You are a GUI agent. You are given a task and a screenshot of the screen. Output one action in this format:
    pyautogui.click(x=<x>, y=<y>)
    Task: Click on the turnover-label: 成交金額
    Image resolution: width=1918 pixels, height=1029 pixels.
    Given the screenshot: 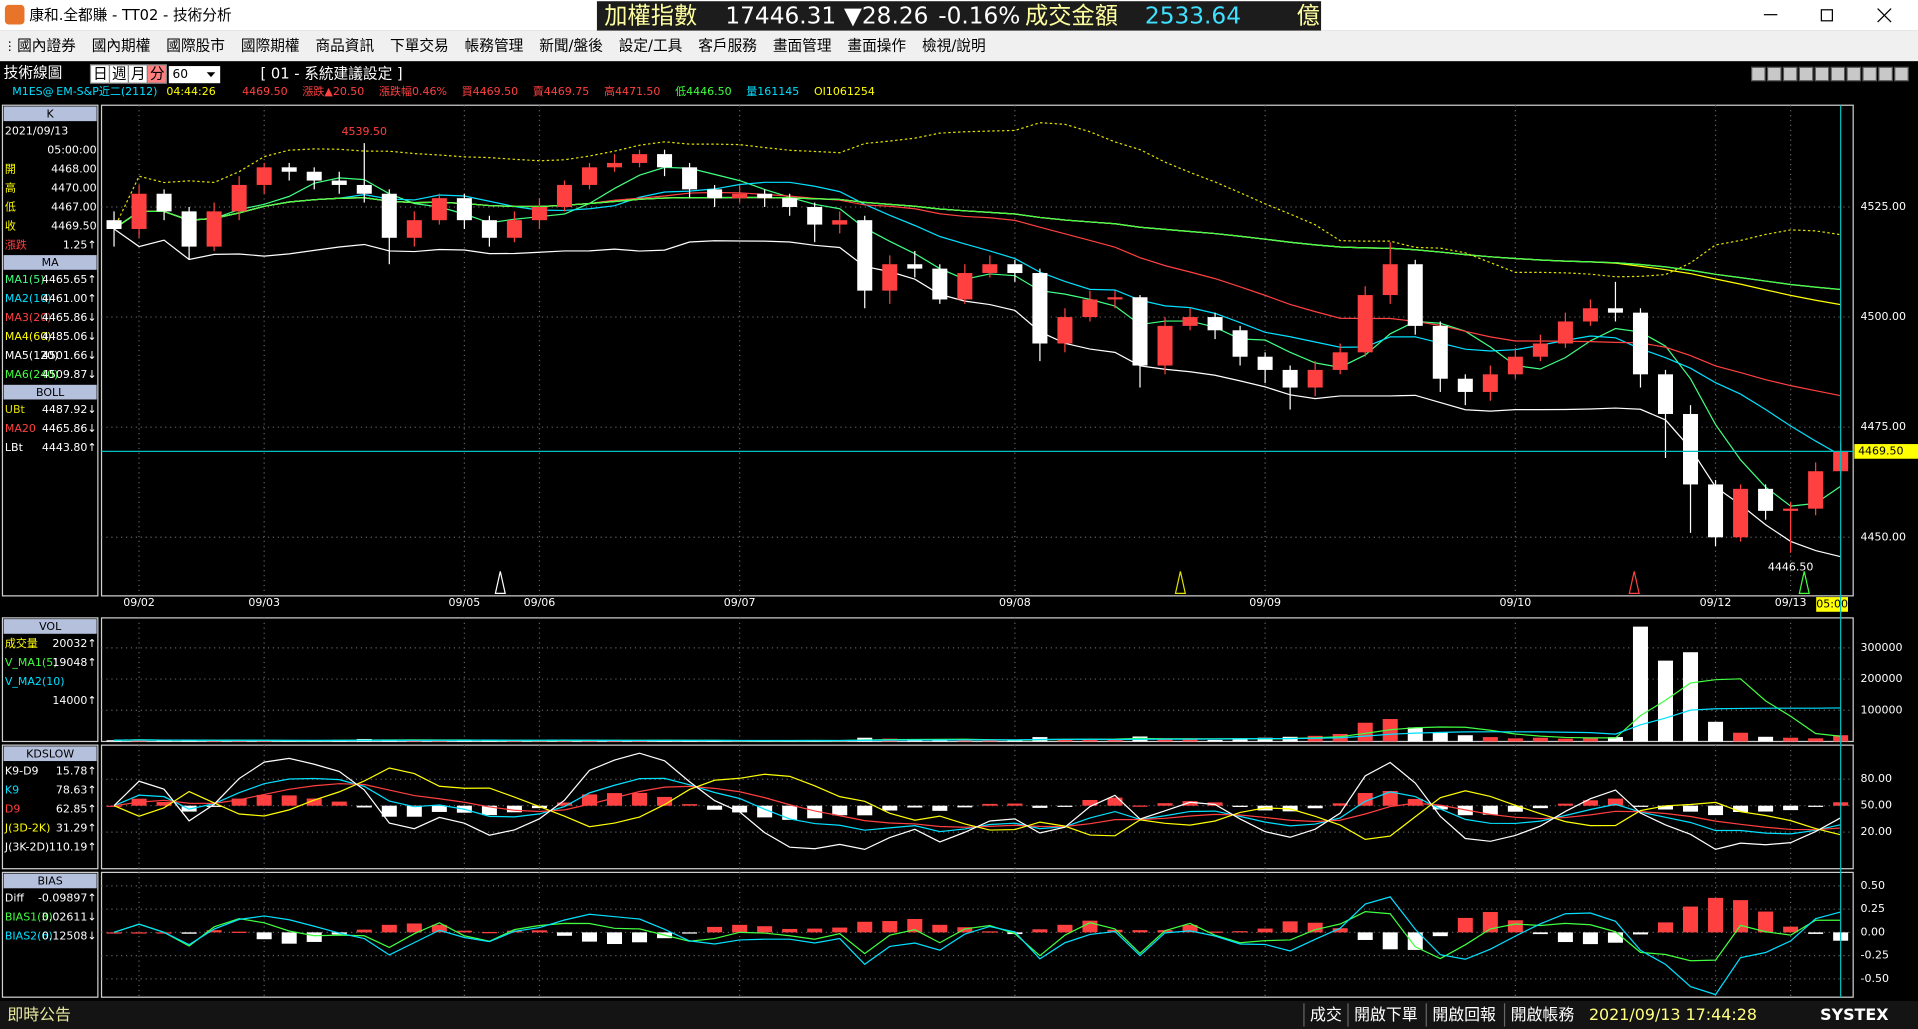 What is the action you would take?
    pyautogui.click(x=1071, y=16)
    